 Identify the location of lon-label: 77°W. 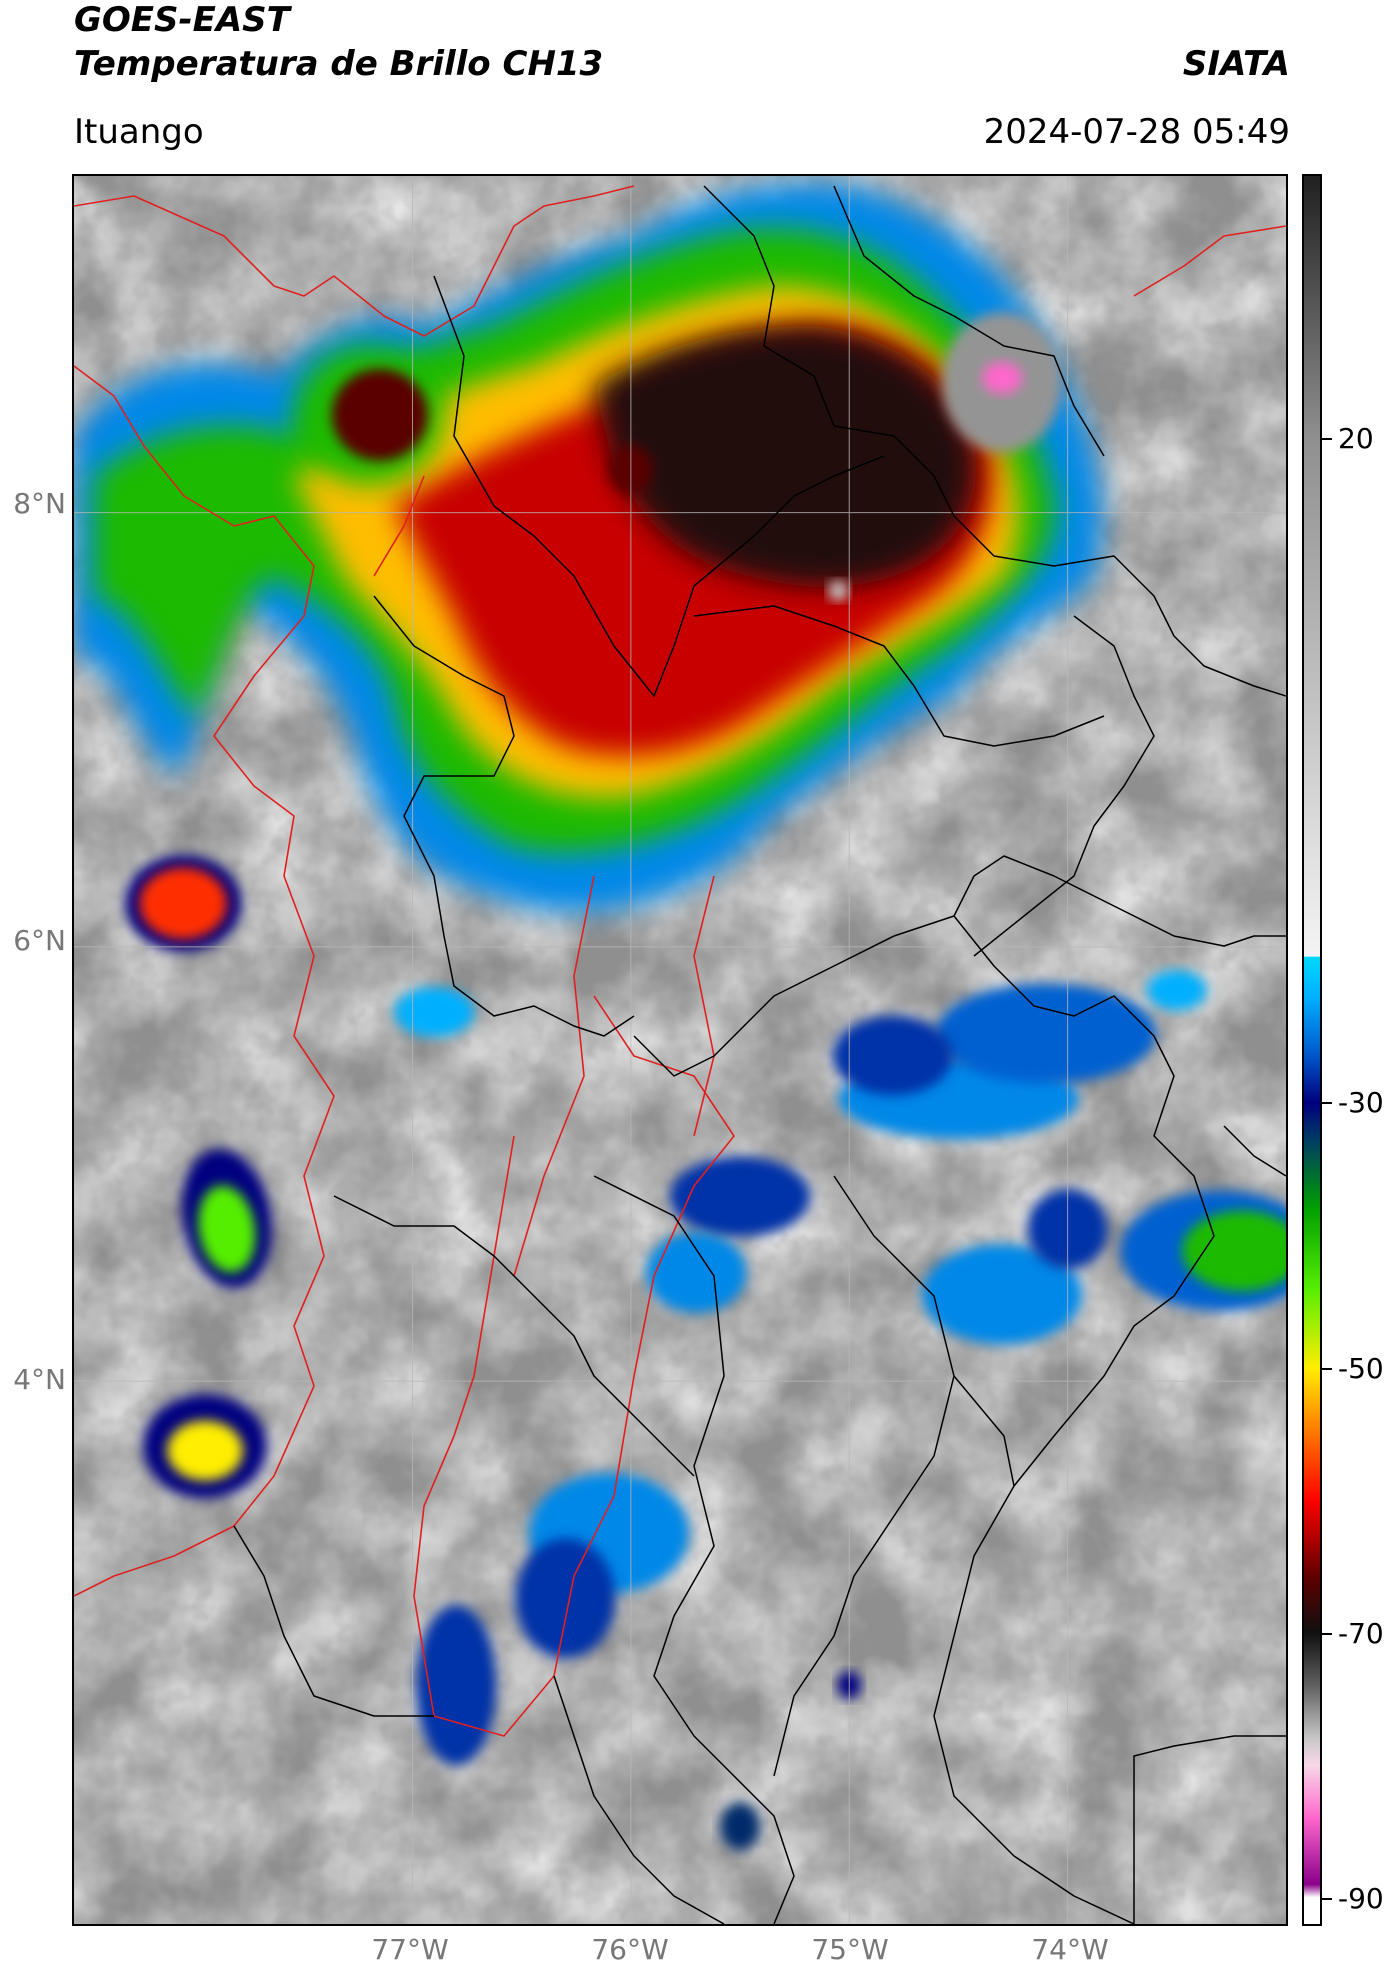
(410, 1949).